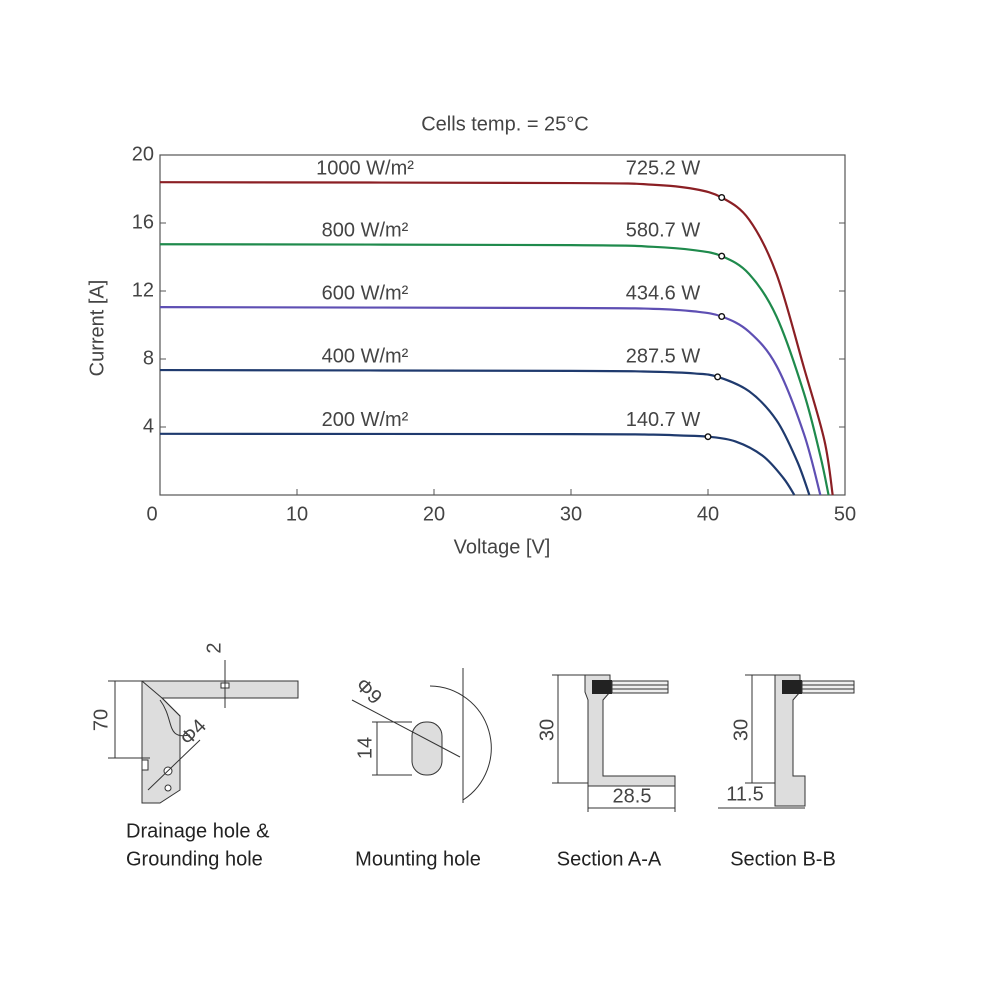 This screenshot has width=1000, height=1000. What do you see at coordinates (368, 691) in the screenshot?
I see `dimension-label: Φ9` at bounding box center [368, 691].